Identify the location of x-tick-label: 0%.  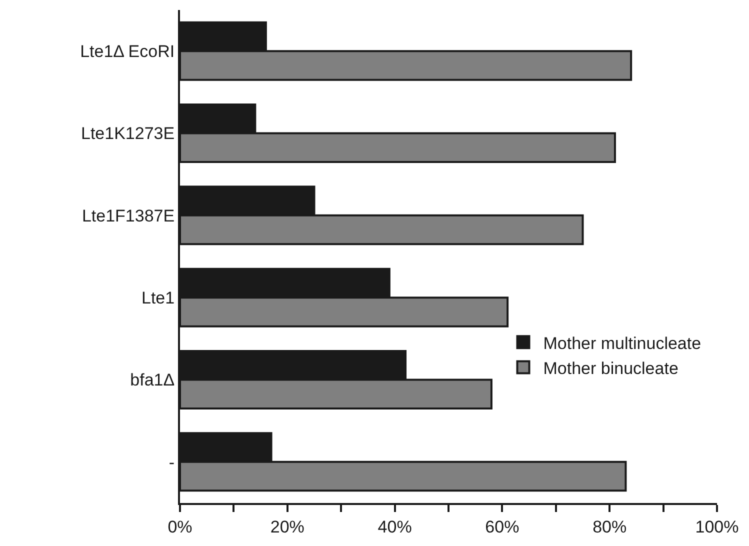
(180, 526).